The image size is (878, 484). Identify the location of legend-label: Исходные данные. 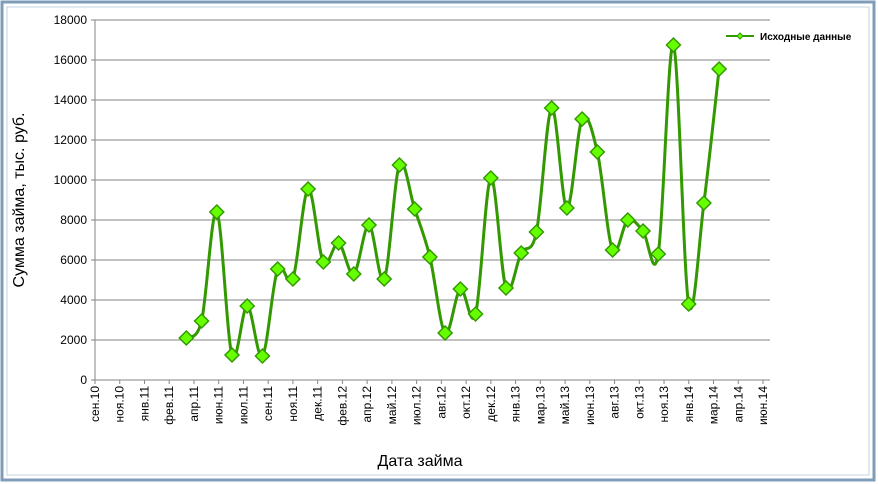
(806, 37).